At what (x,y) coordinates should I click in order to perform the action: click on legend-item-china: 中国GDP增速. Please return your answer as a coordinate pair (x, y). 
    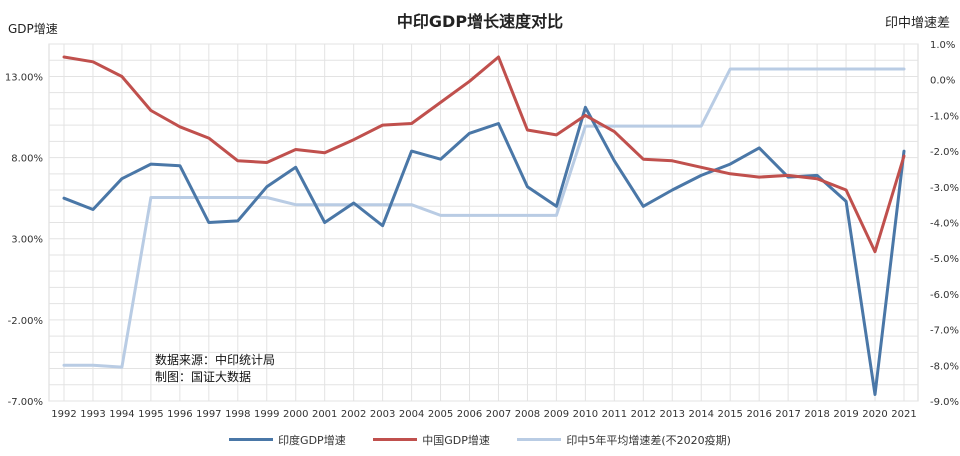
    Looking at the image, I should click on (431, 440).